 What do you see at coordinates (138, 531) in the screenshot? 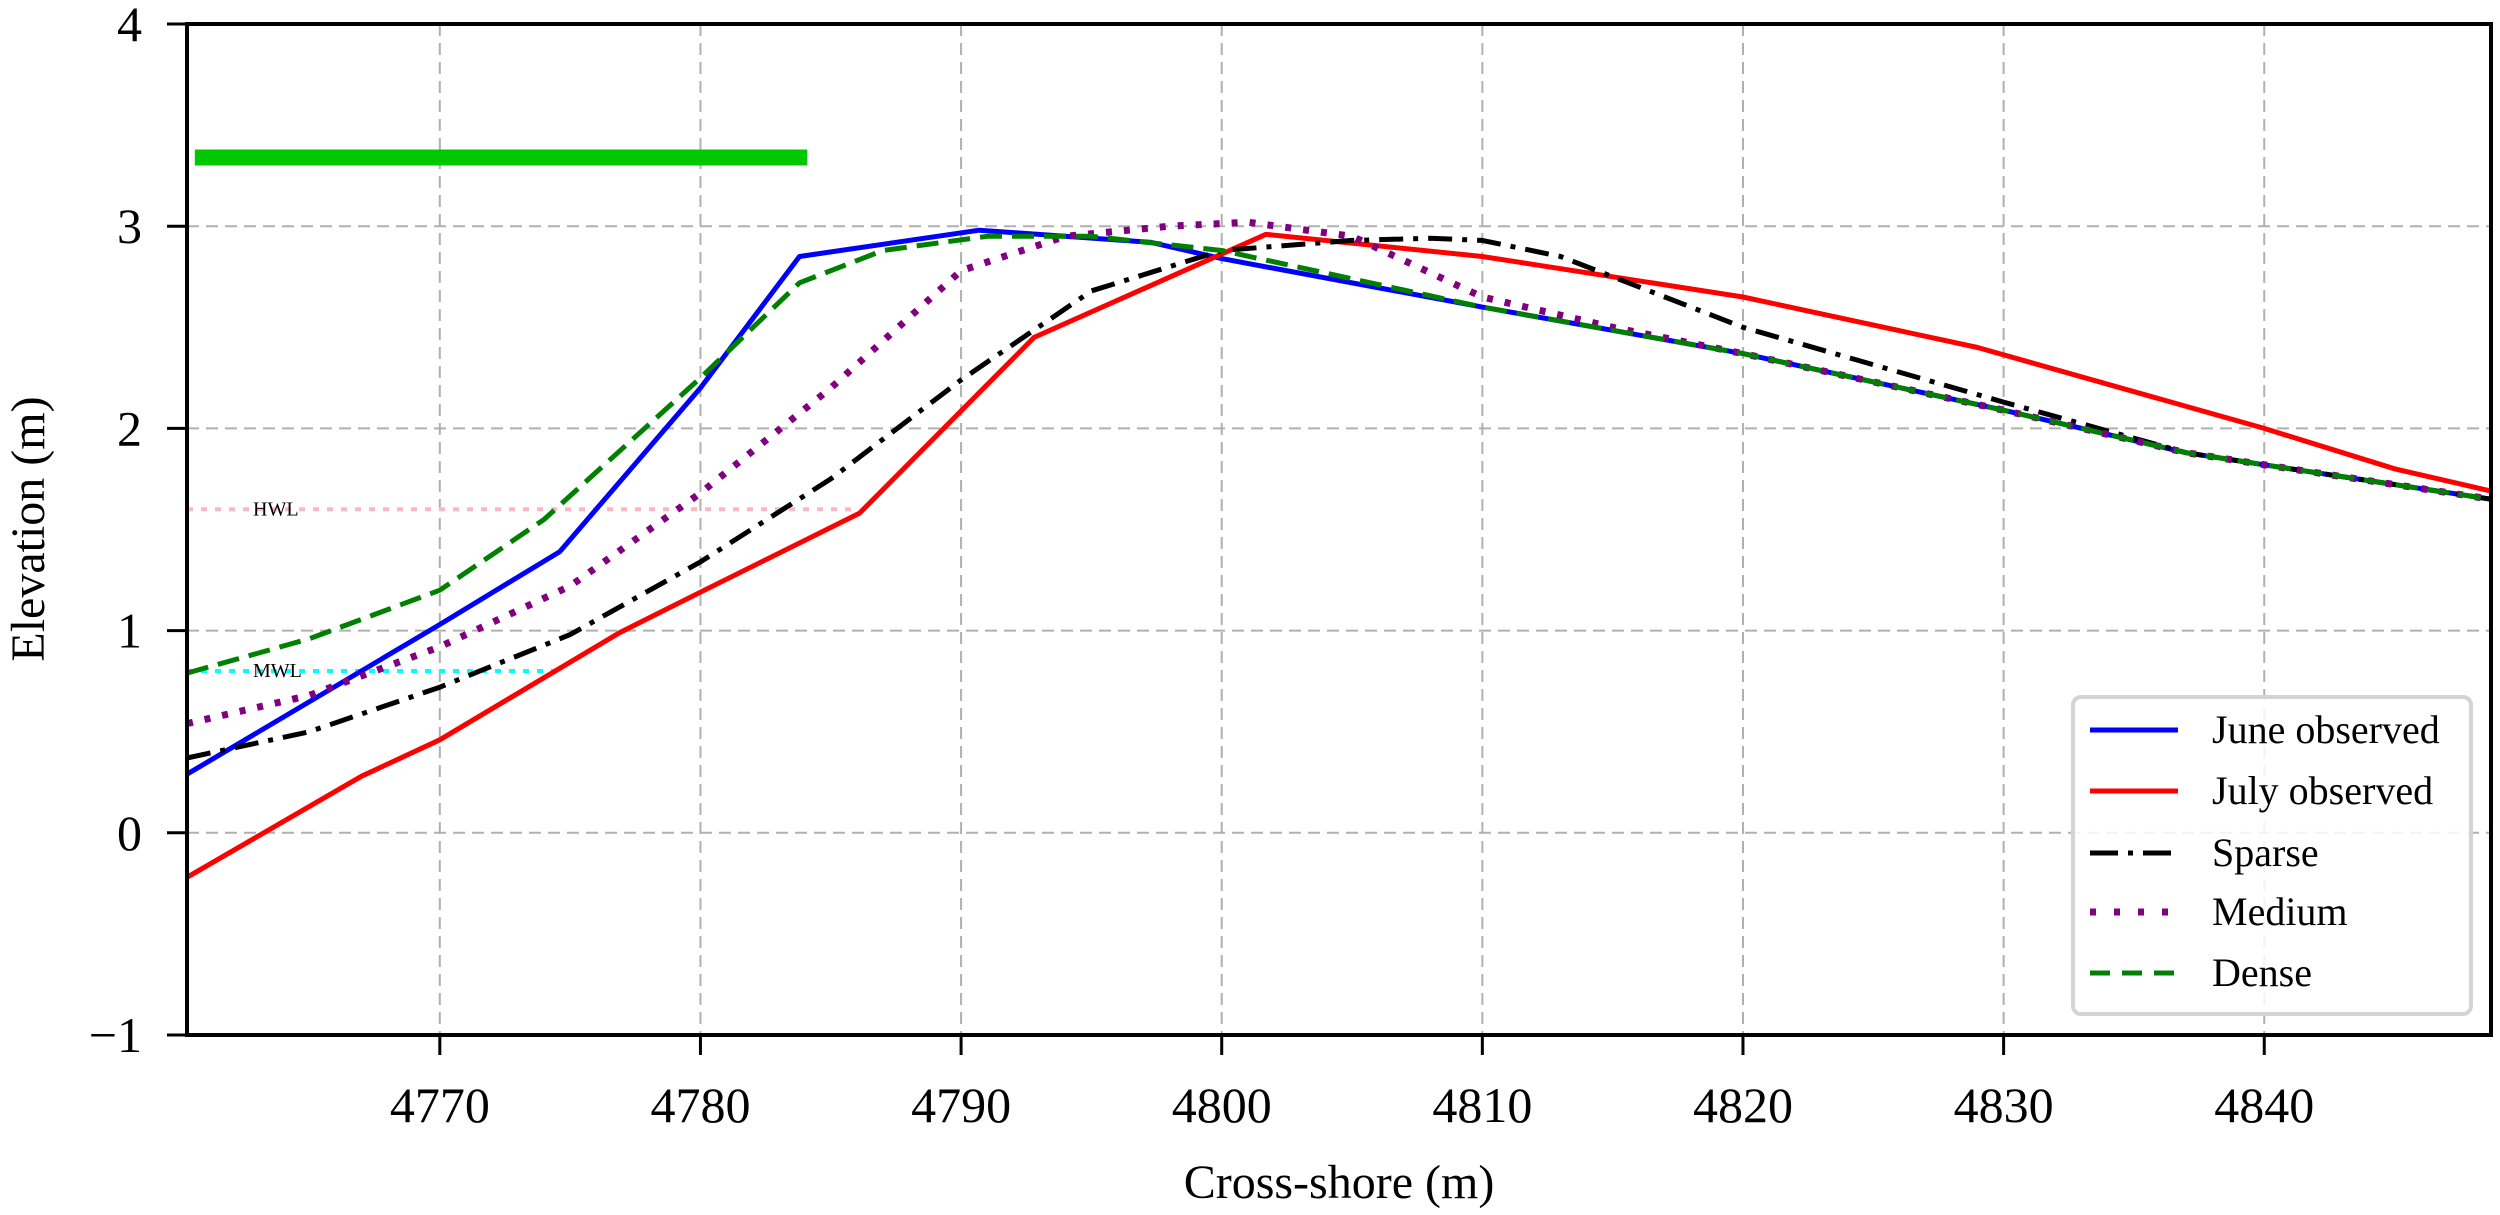
I see `y-axis-ticks: −1 0 1 2 3 4` at bounding box center [138, 531].